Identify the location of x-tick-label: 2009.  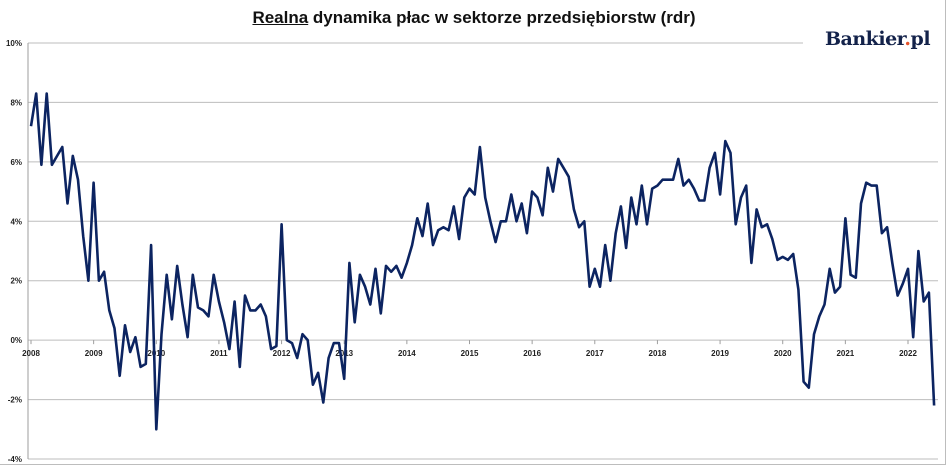
(94, 353).